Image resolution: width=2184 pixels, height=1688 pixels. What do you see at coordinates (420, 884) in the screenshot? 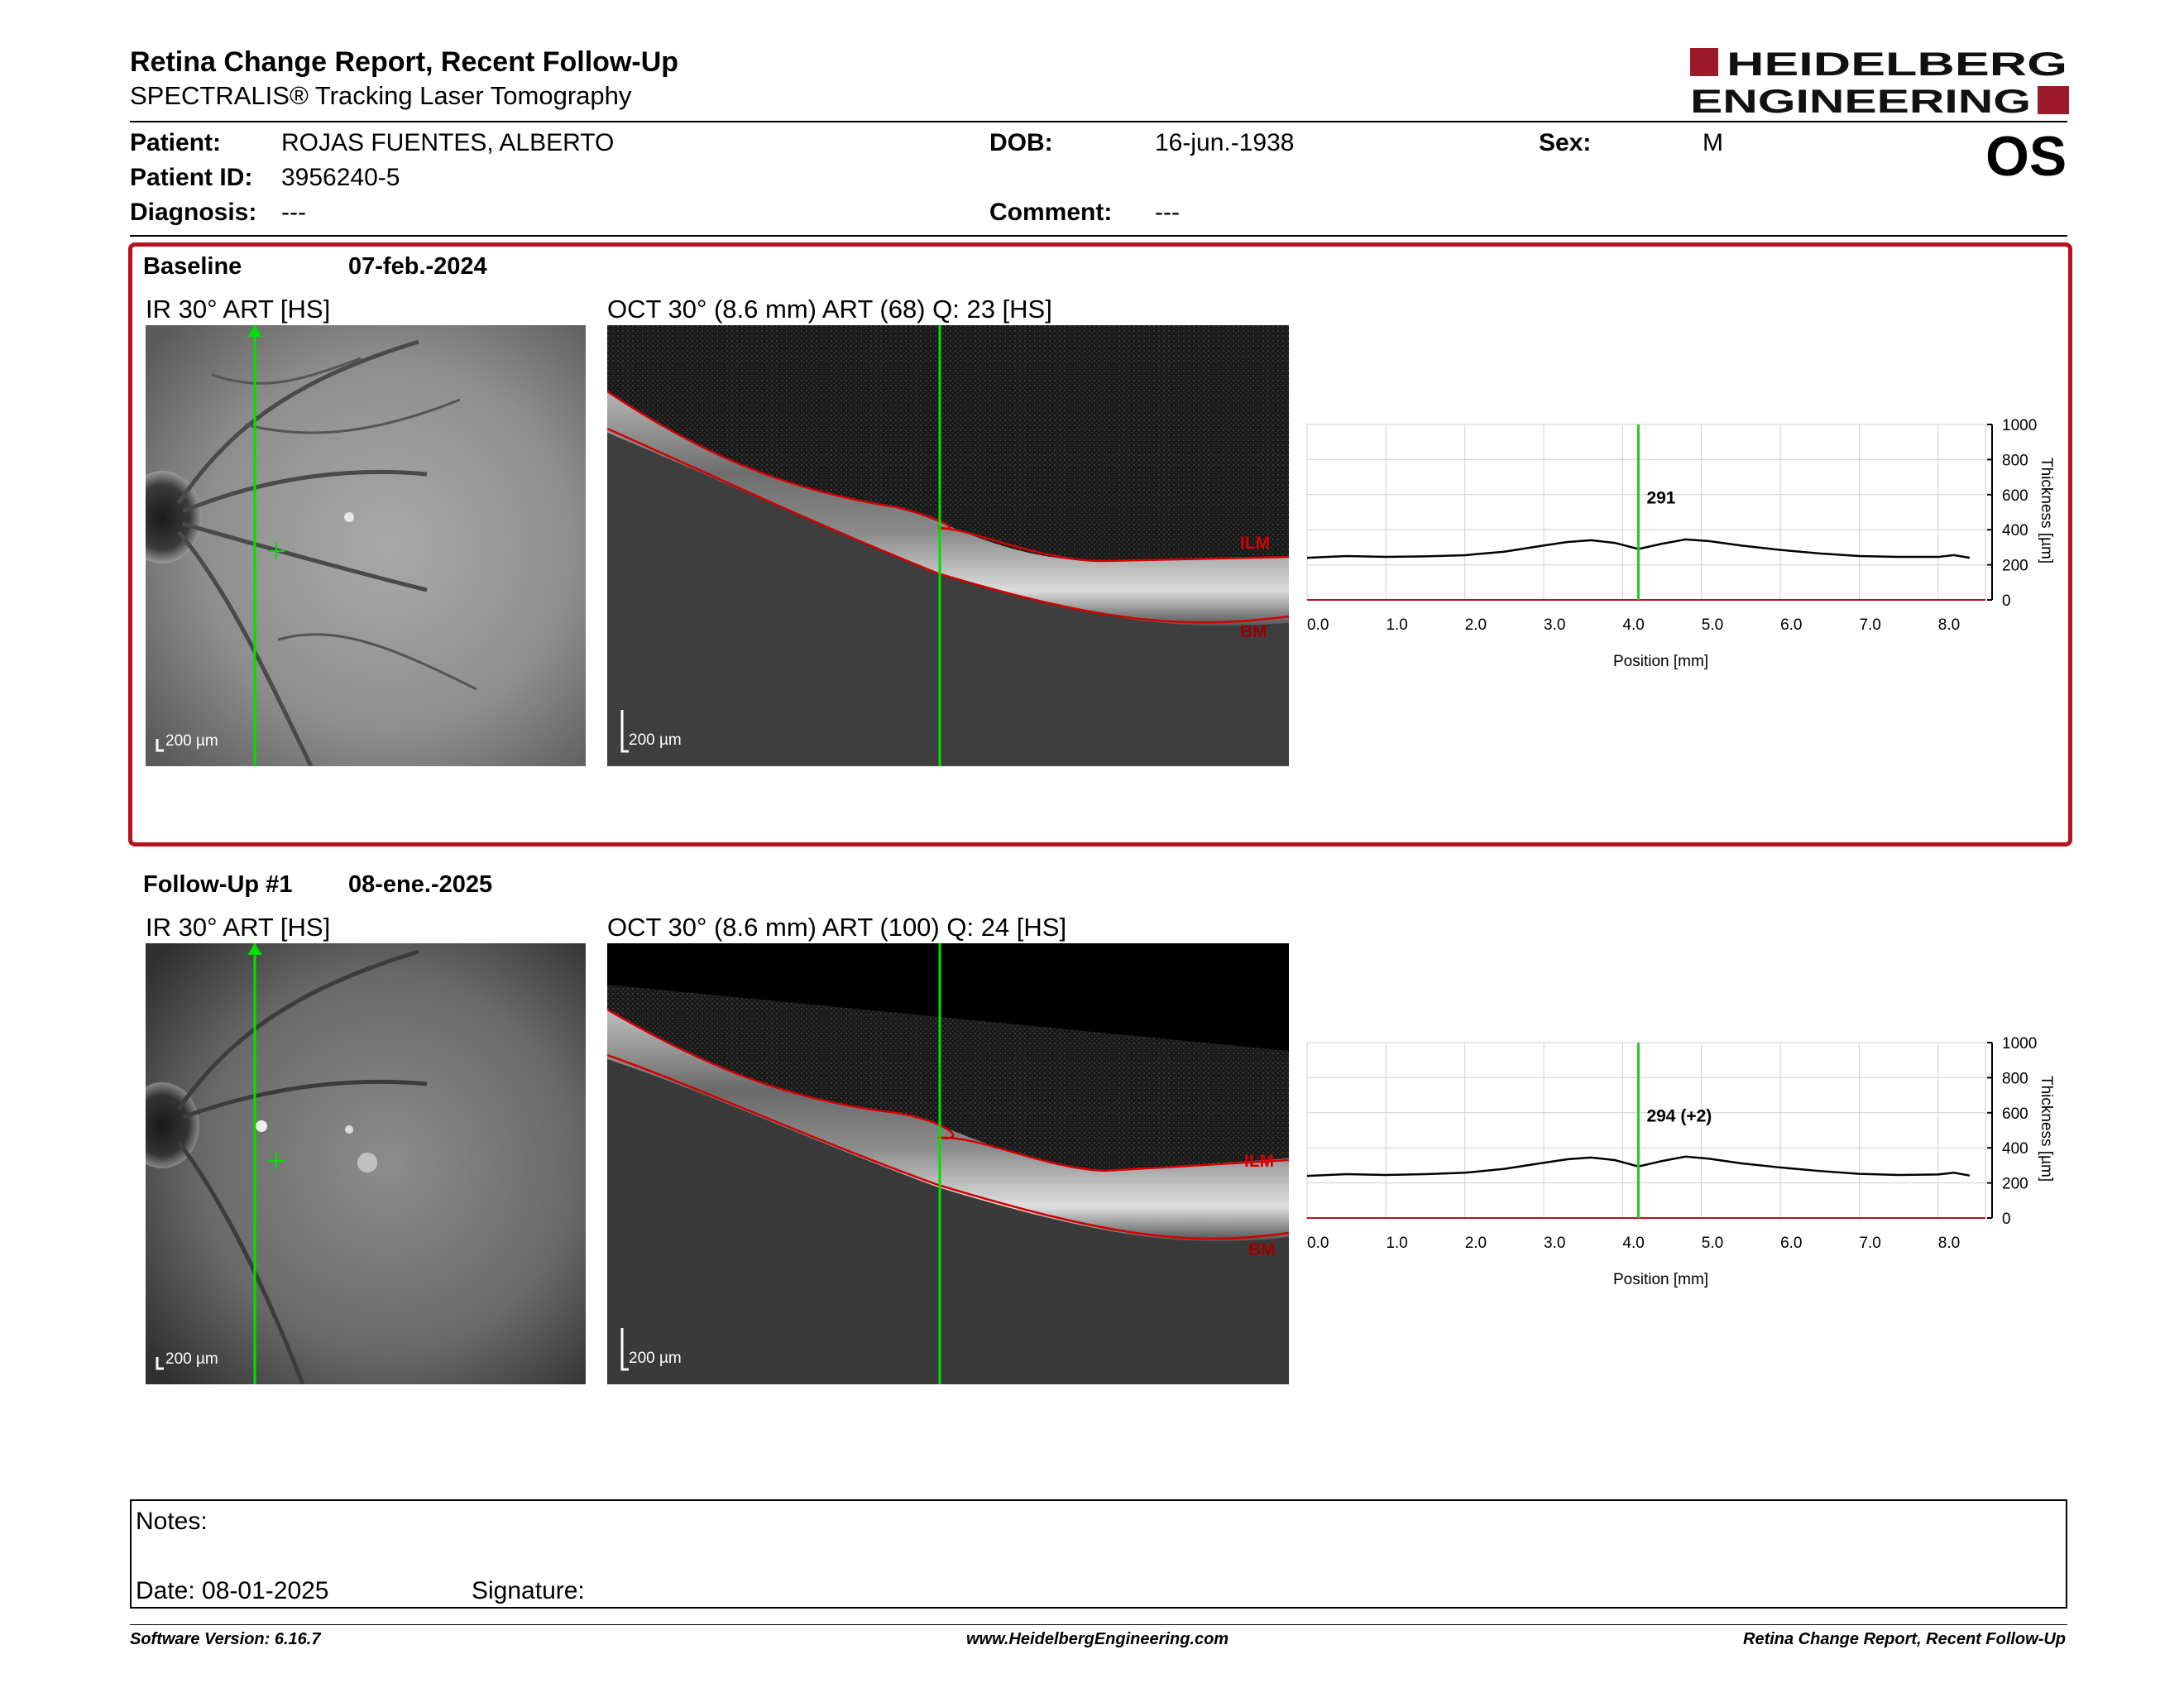
I see `followup-date: 08-ene.-2025` at bounding box center [420, 884].